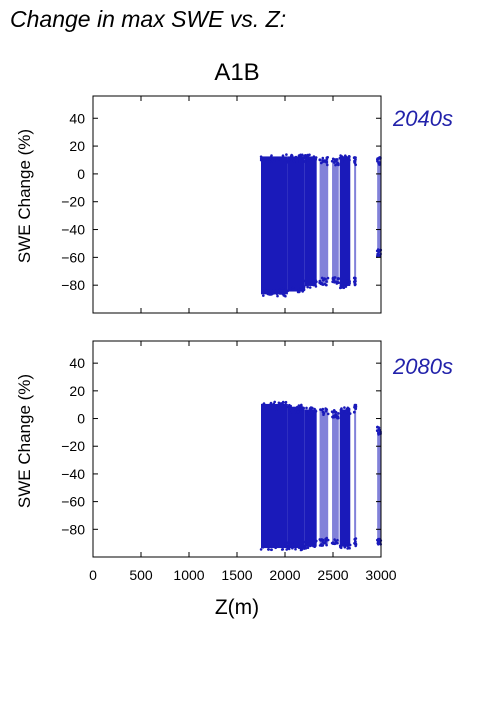 The width and height of the screenshot is (501, 709). I want to click on page-title: Change in max SWE vs. Z:, so click(148, 19).